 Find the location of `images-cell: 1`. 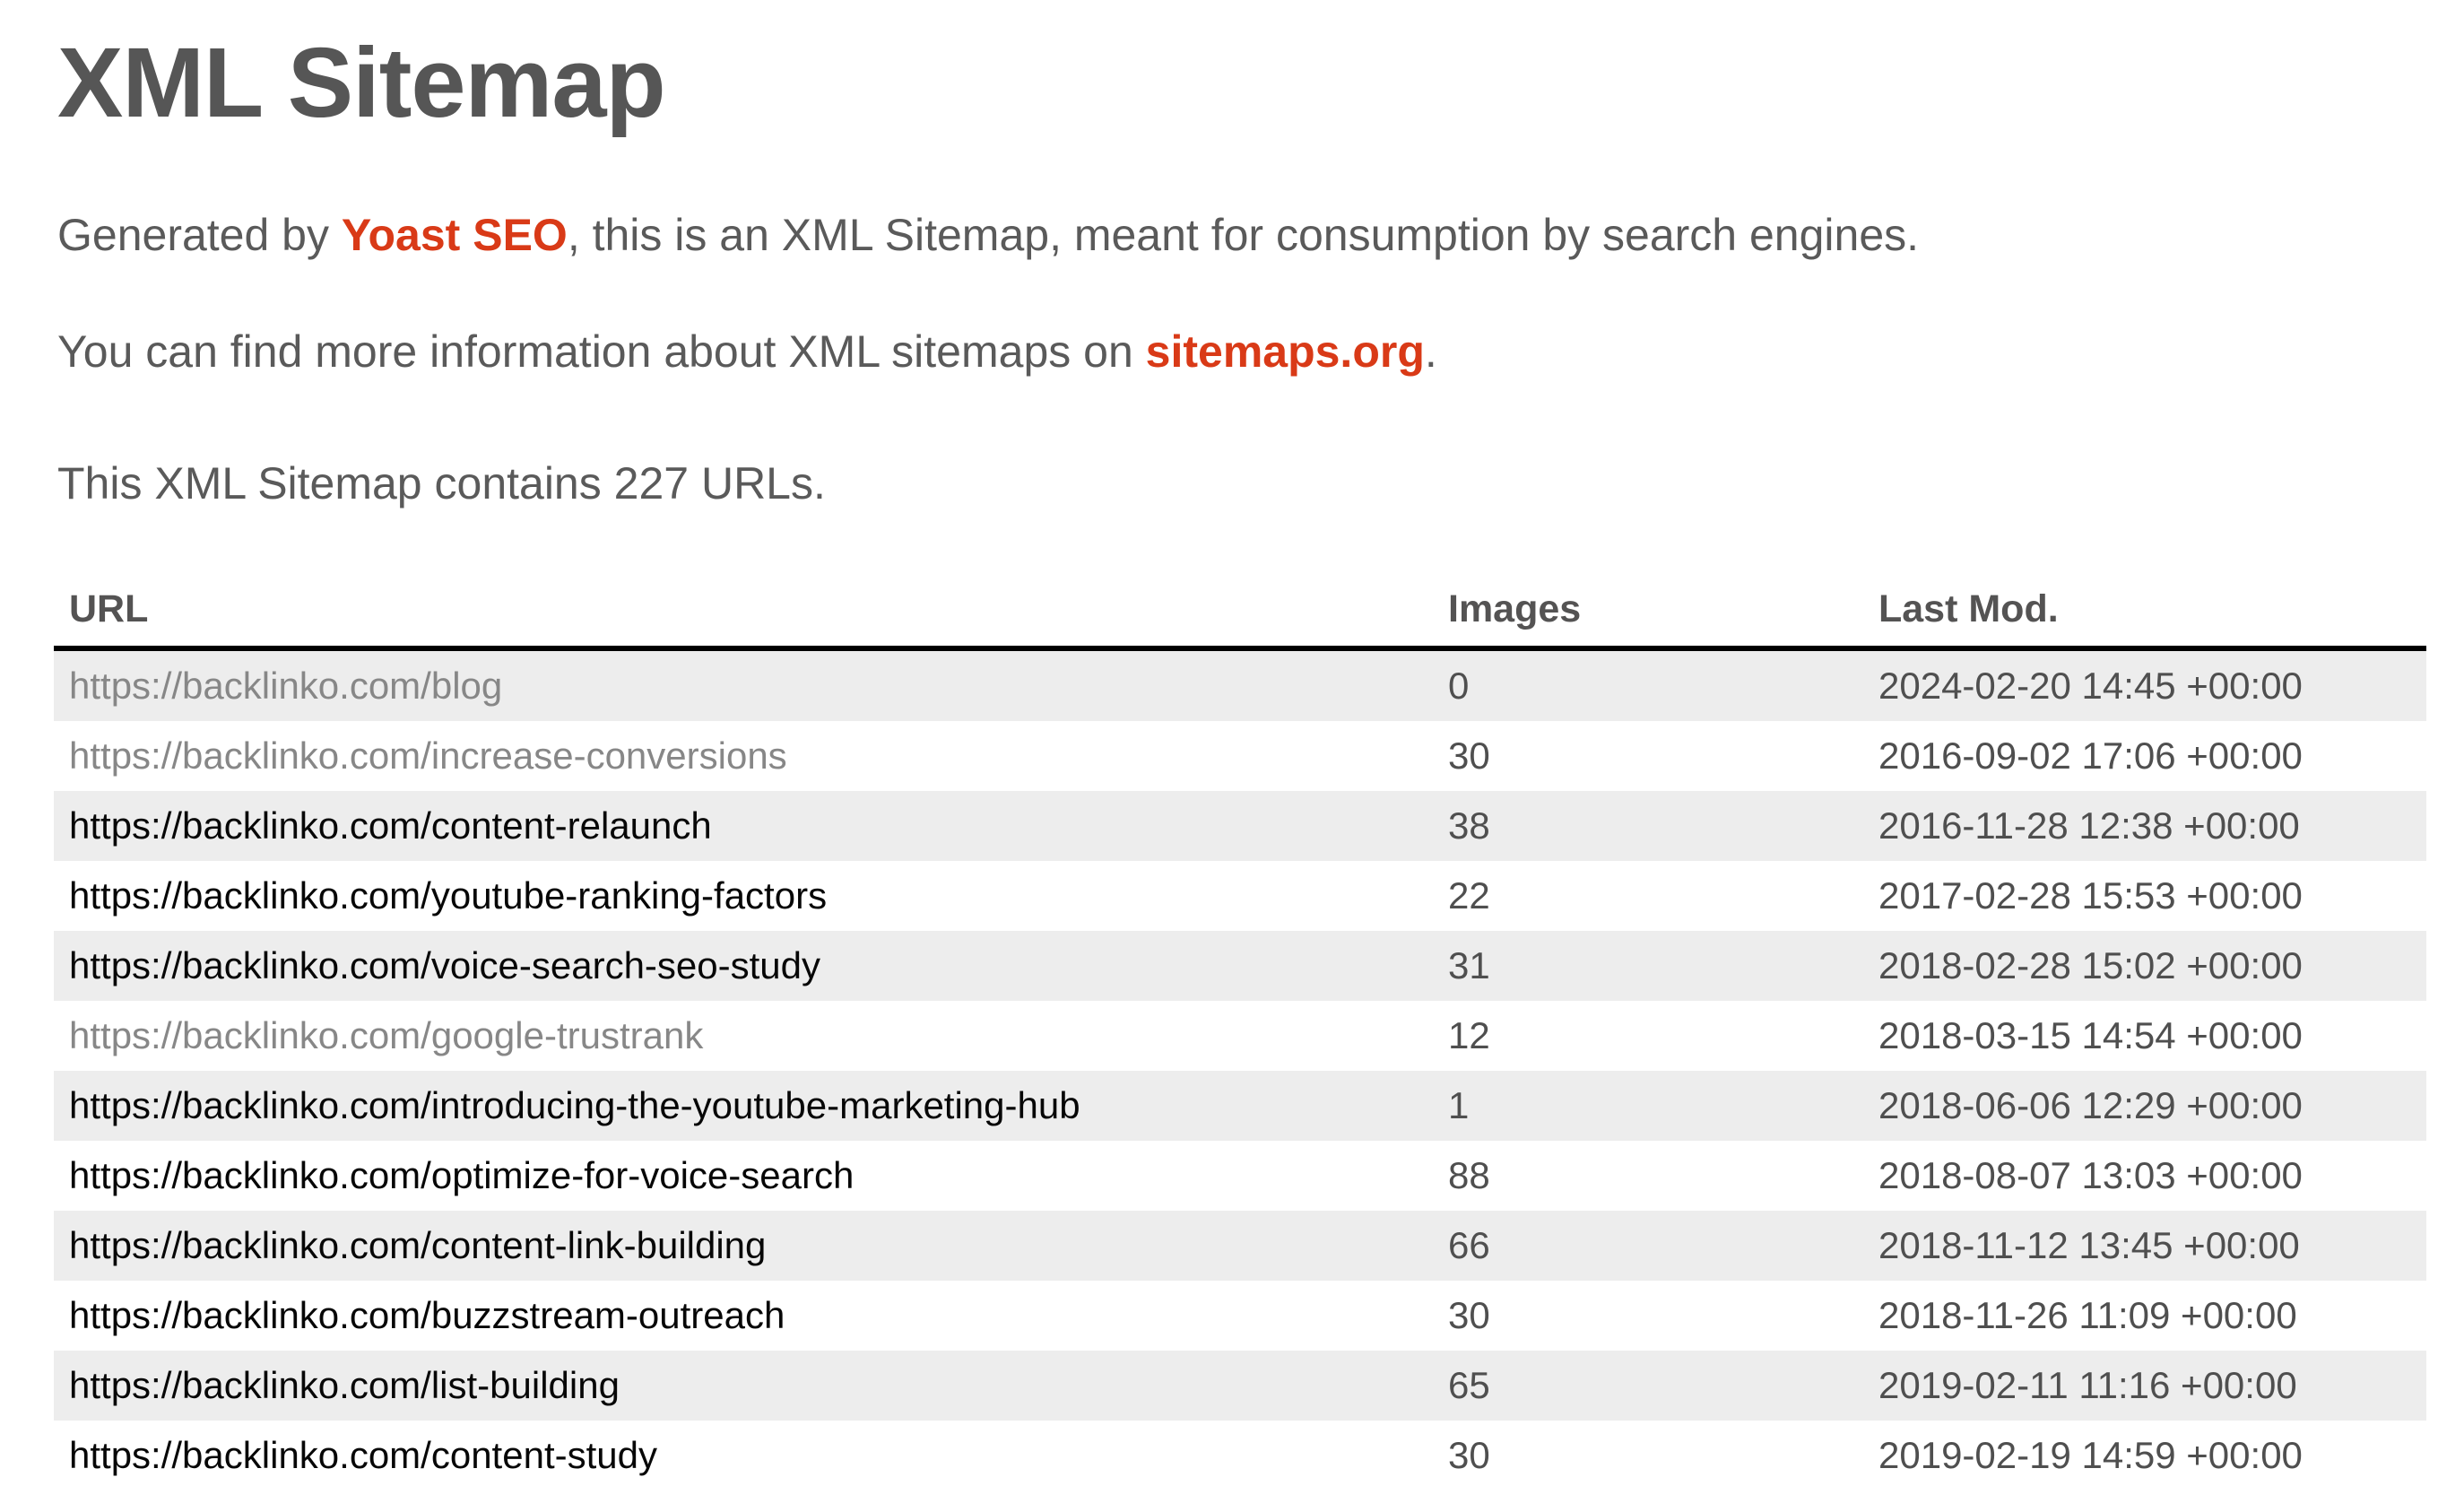

images-cell: 1 is located at coordinates (1459, 1105).